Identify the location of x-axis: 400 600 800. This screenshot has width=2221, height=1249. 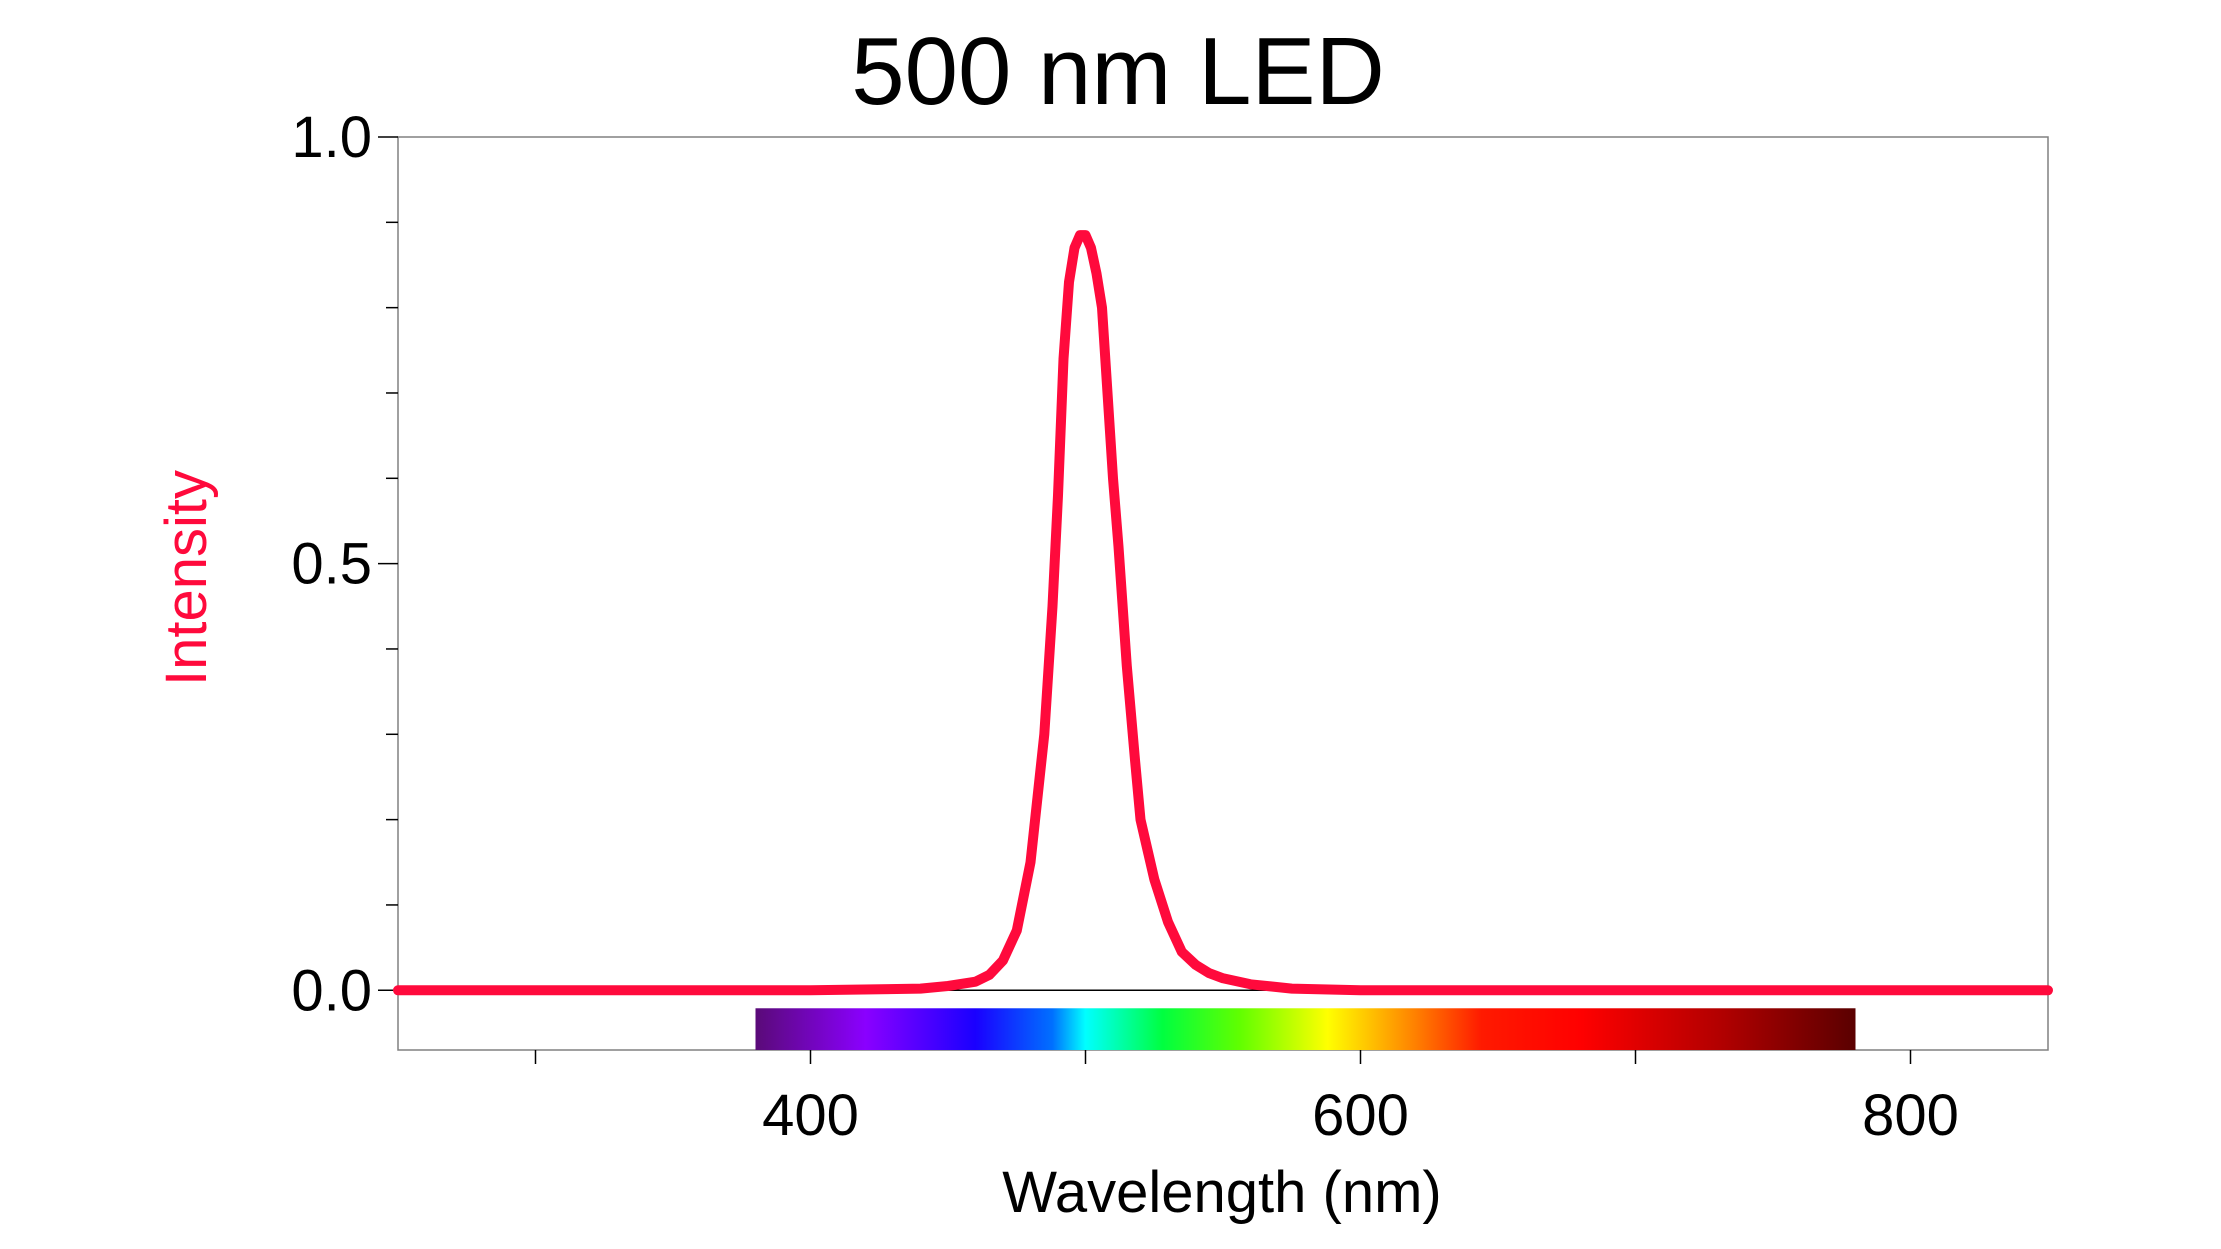
(1246, 1099).